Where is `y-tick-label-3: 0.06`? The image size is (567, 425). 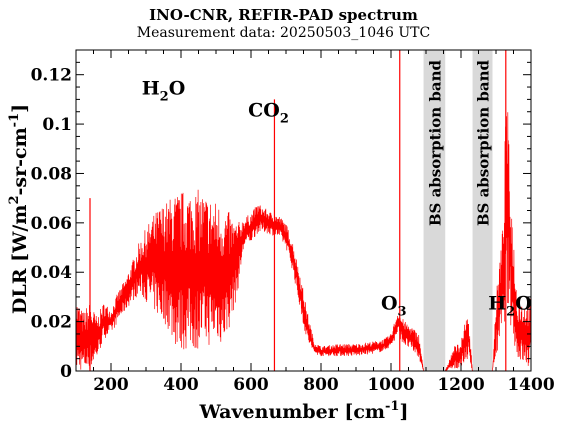
y-tick-label-3: 0.06 is located at coordinates (51, 224).